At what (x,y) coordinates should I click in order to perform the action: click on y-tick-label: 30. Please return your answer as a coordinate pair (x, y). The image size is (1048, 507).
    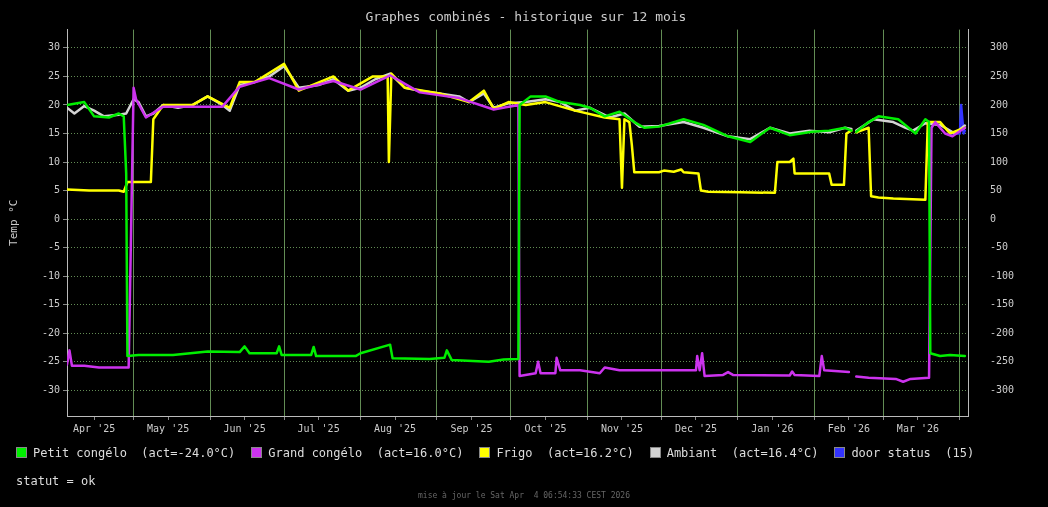
    Looking at the image, I should click on (53, 47).